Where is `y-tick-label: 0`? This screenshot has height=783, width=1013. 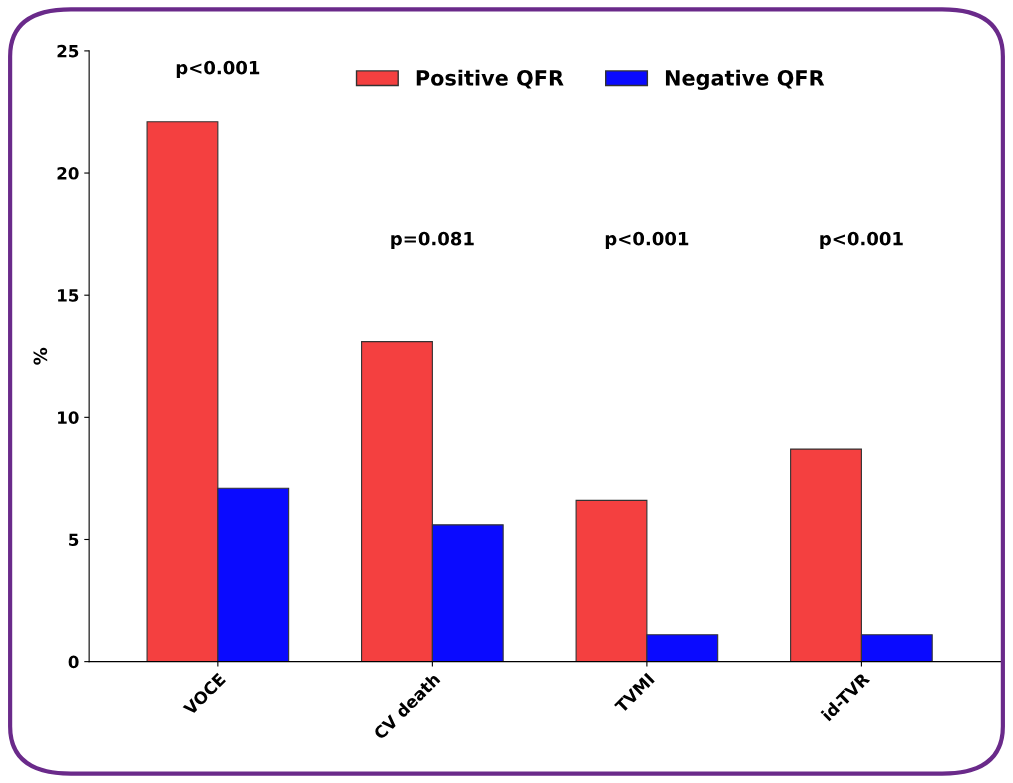 y-tick-label: 0 is located at coordinates (73, 662).